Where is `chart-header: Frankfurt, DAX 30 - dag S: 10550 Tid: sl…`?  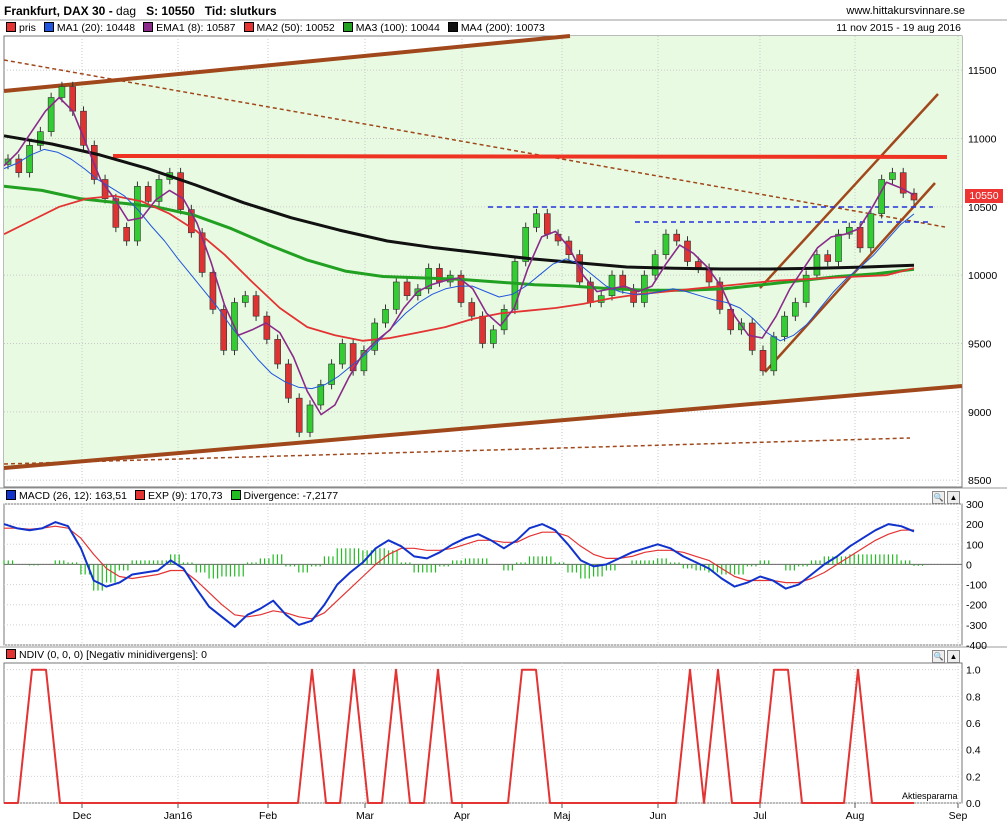 chart-header: Frankfurt, DAX 30 - dag S: 10550 Tid: sl… is located at coordinates (503, 10).